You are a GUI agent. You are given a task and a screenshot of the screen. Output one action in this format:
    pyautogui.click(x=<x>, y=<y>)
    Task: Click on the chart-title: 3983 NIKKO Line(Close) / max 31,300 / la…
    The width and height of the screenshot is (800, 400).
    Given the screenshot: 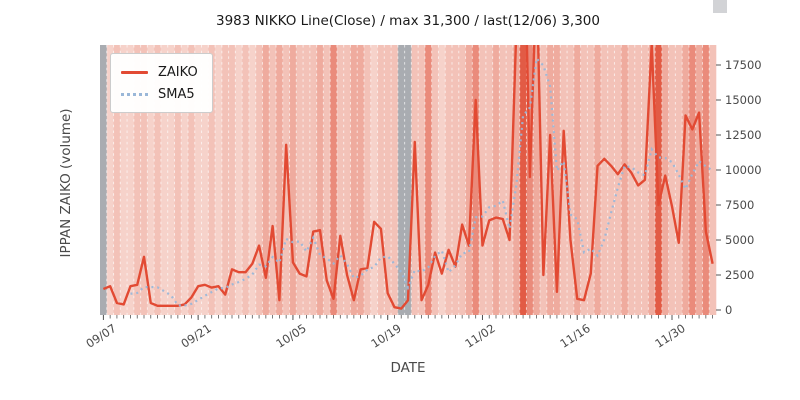 What is the action you would take?
    pyautogui.click(x=408, y=21)
    